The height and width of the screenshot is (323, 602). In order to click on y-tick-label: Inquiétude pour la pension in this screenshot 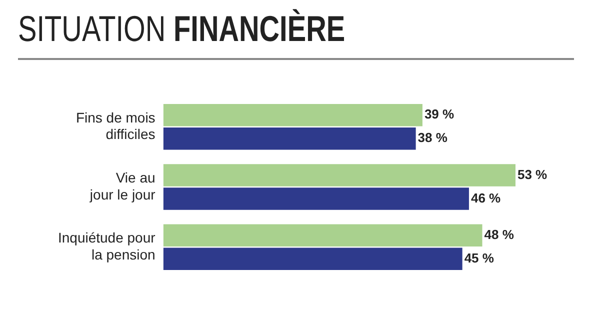, I will do `click(107, 246)`.